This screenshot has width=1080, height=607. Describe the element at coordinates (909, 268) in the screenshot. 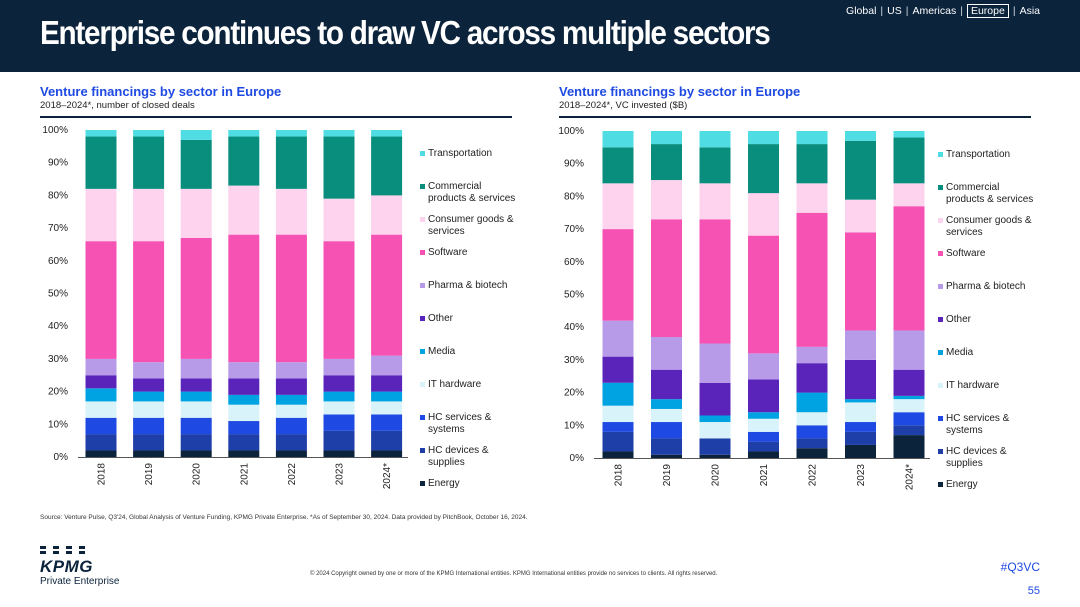

I see `bar-segment-software-2024` at that location.